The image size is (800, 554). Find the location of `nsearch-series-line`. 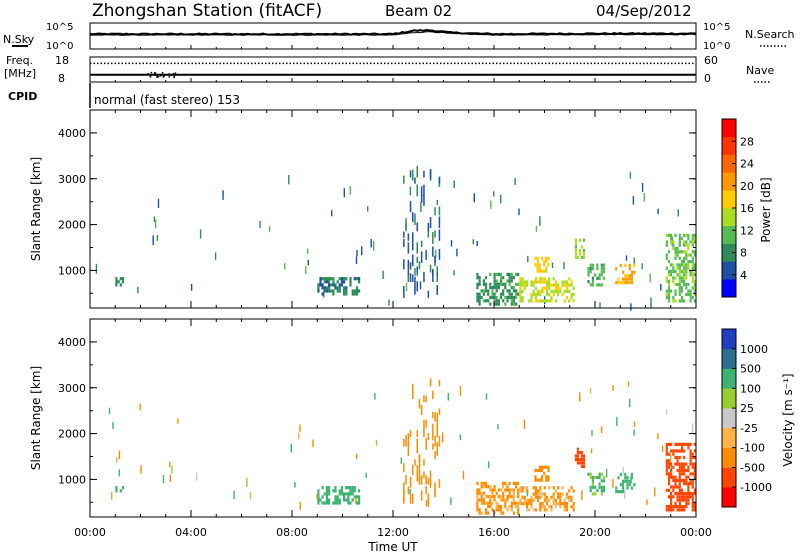

nsearch-series-line is located at coordinates (393, 33).